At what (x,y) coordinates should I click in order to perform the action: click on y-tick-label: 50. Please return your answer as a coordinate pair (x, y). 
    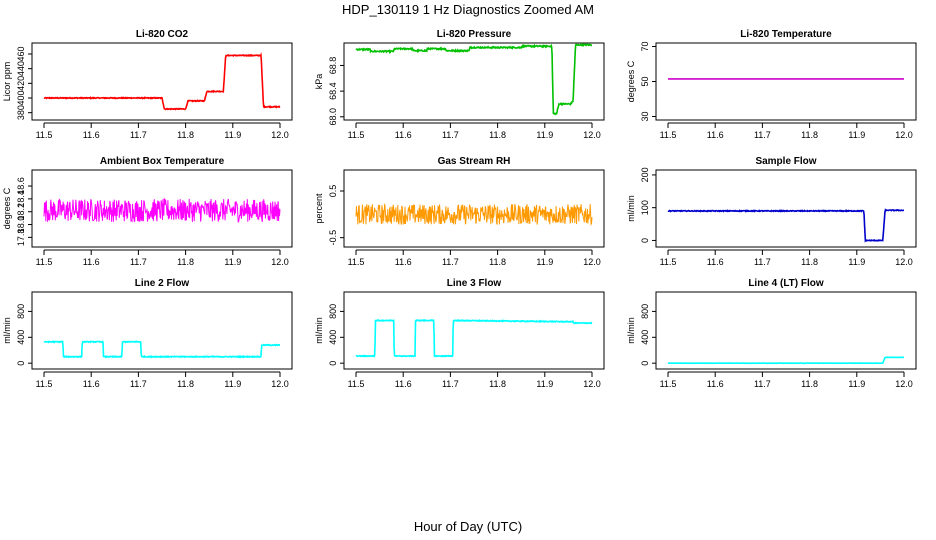
    Looking at the image, I should click on (645, 81).